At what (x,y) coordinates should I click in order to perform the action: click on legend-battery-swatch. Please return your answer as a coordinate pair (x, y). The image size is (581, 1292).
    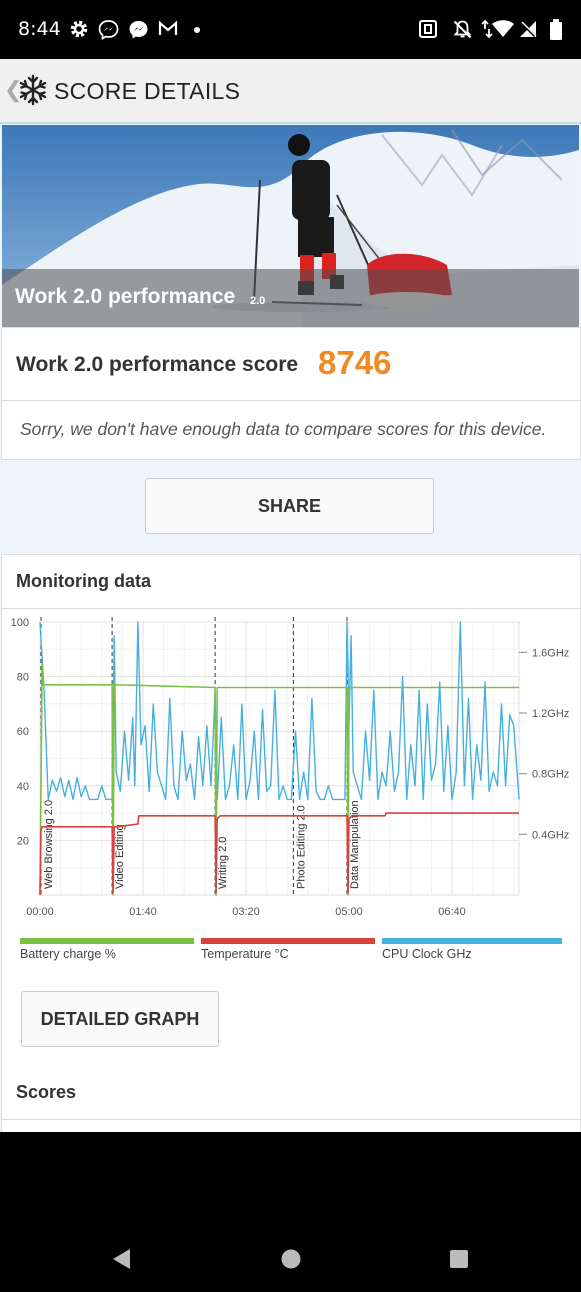
    Looking at the image, I should click on (107, 941).